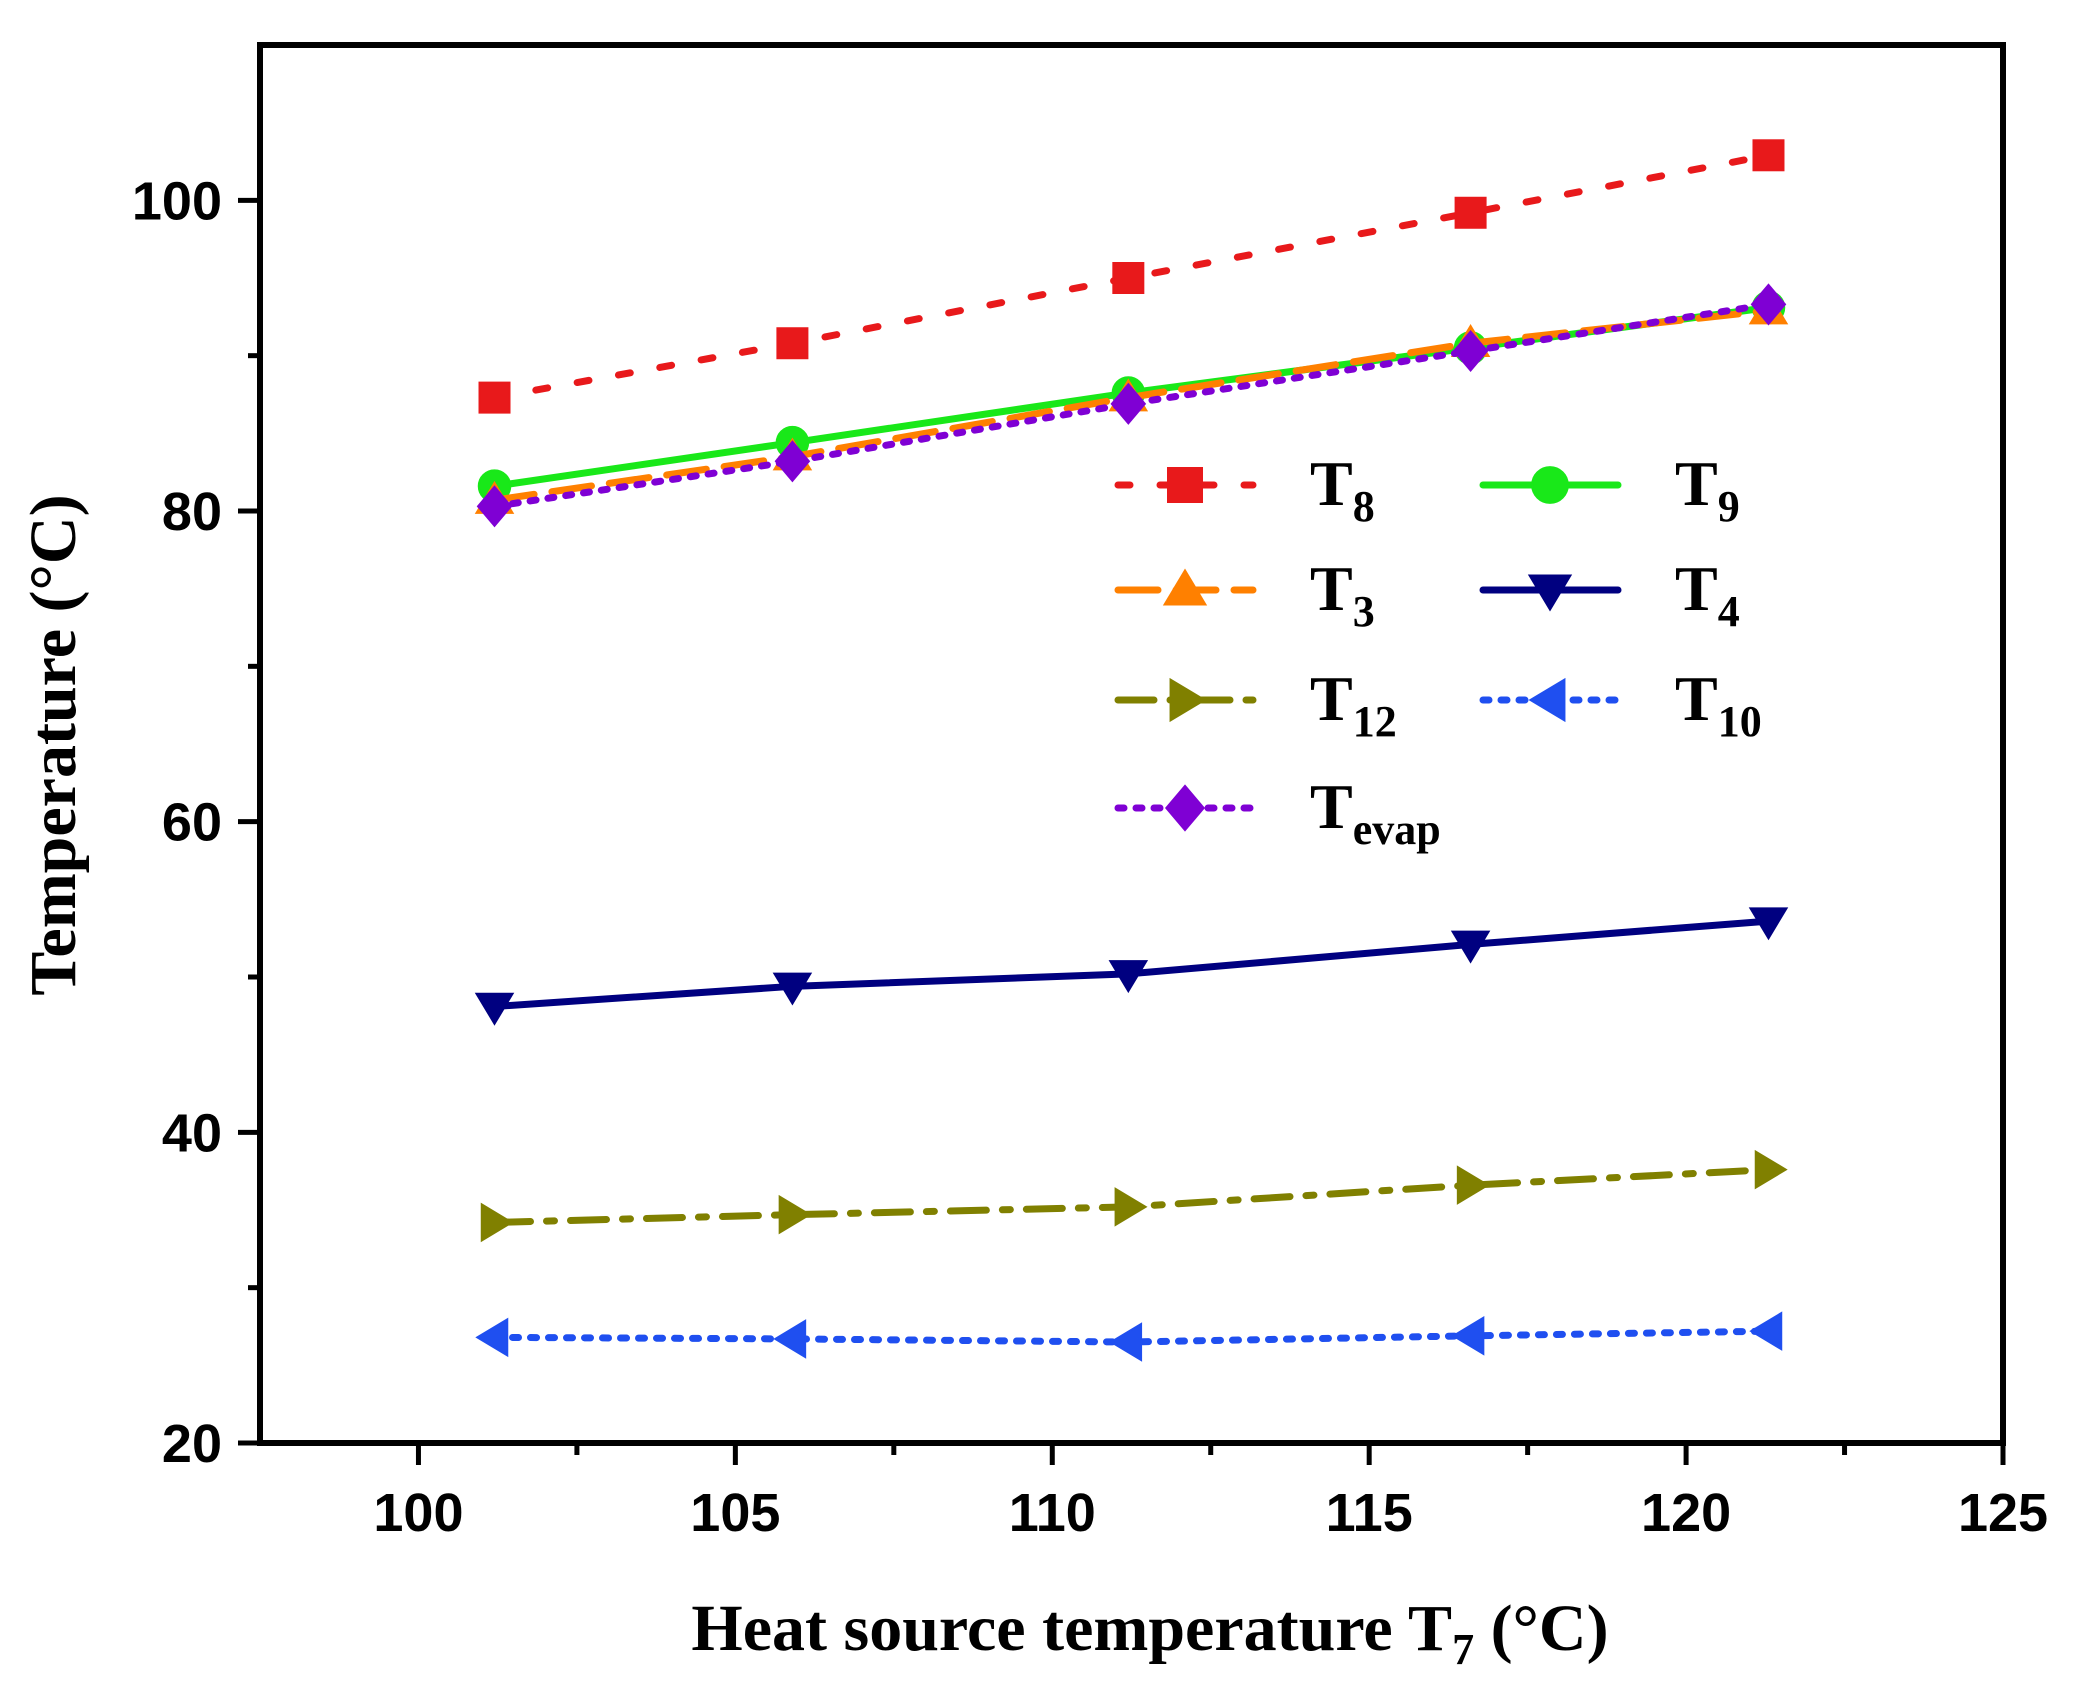 The image size is (2076, 1685). I want to click on legend-item-T10: T10, so click(1620, 704).